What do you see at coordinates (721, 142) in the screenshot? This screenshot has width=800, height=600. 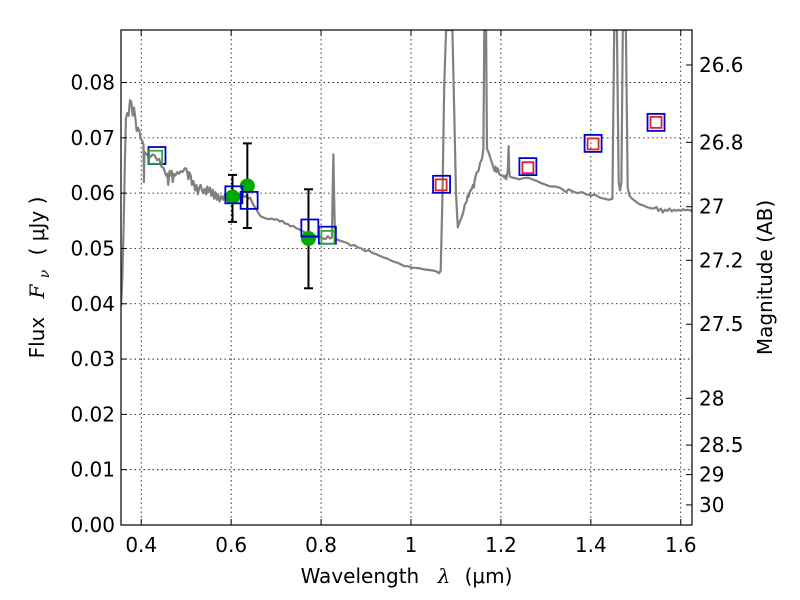 I see `mag-tick-label: 26.8` at bounding box center [721, 142].